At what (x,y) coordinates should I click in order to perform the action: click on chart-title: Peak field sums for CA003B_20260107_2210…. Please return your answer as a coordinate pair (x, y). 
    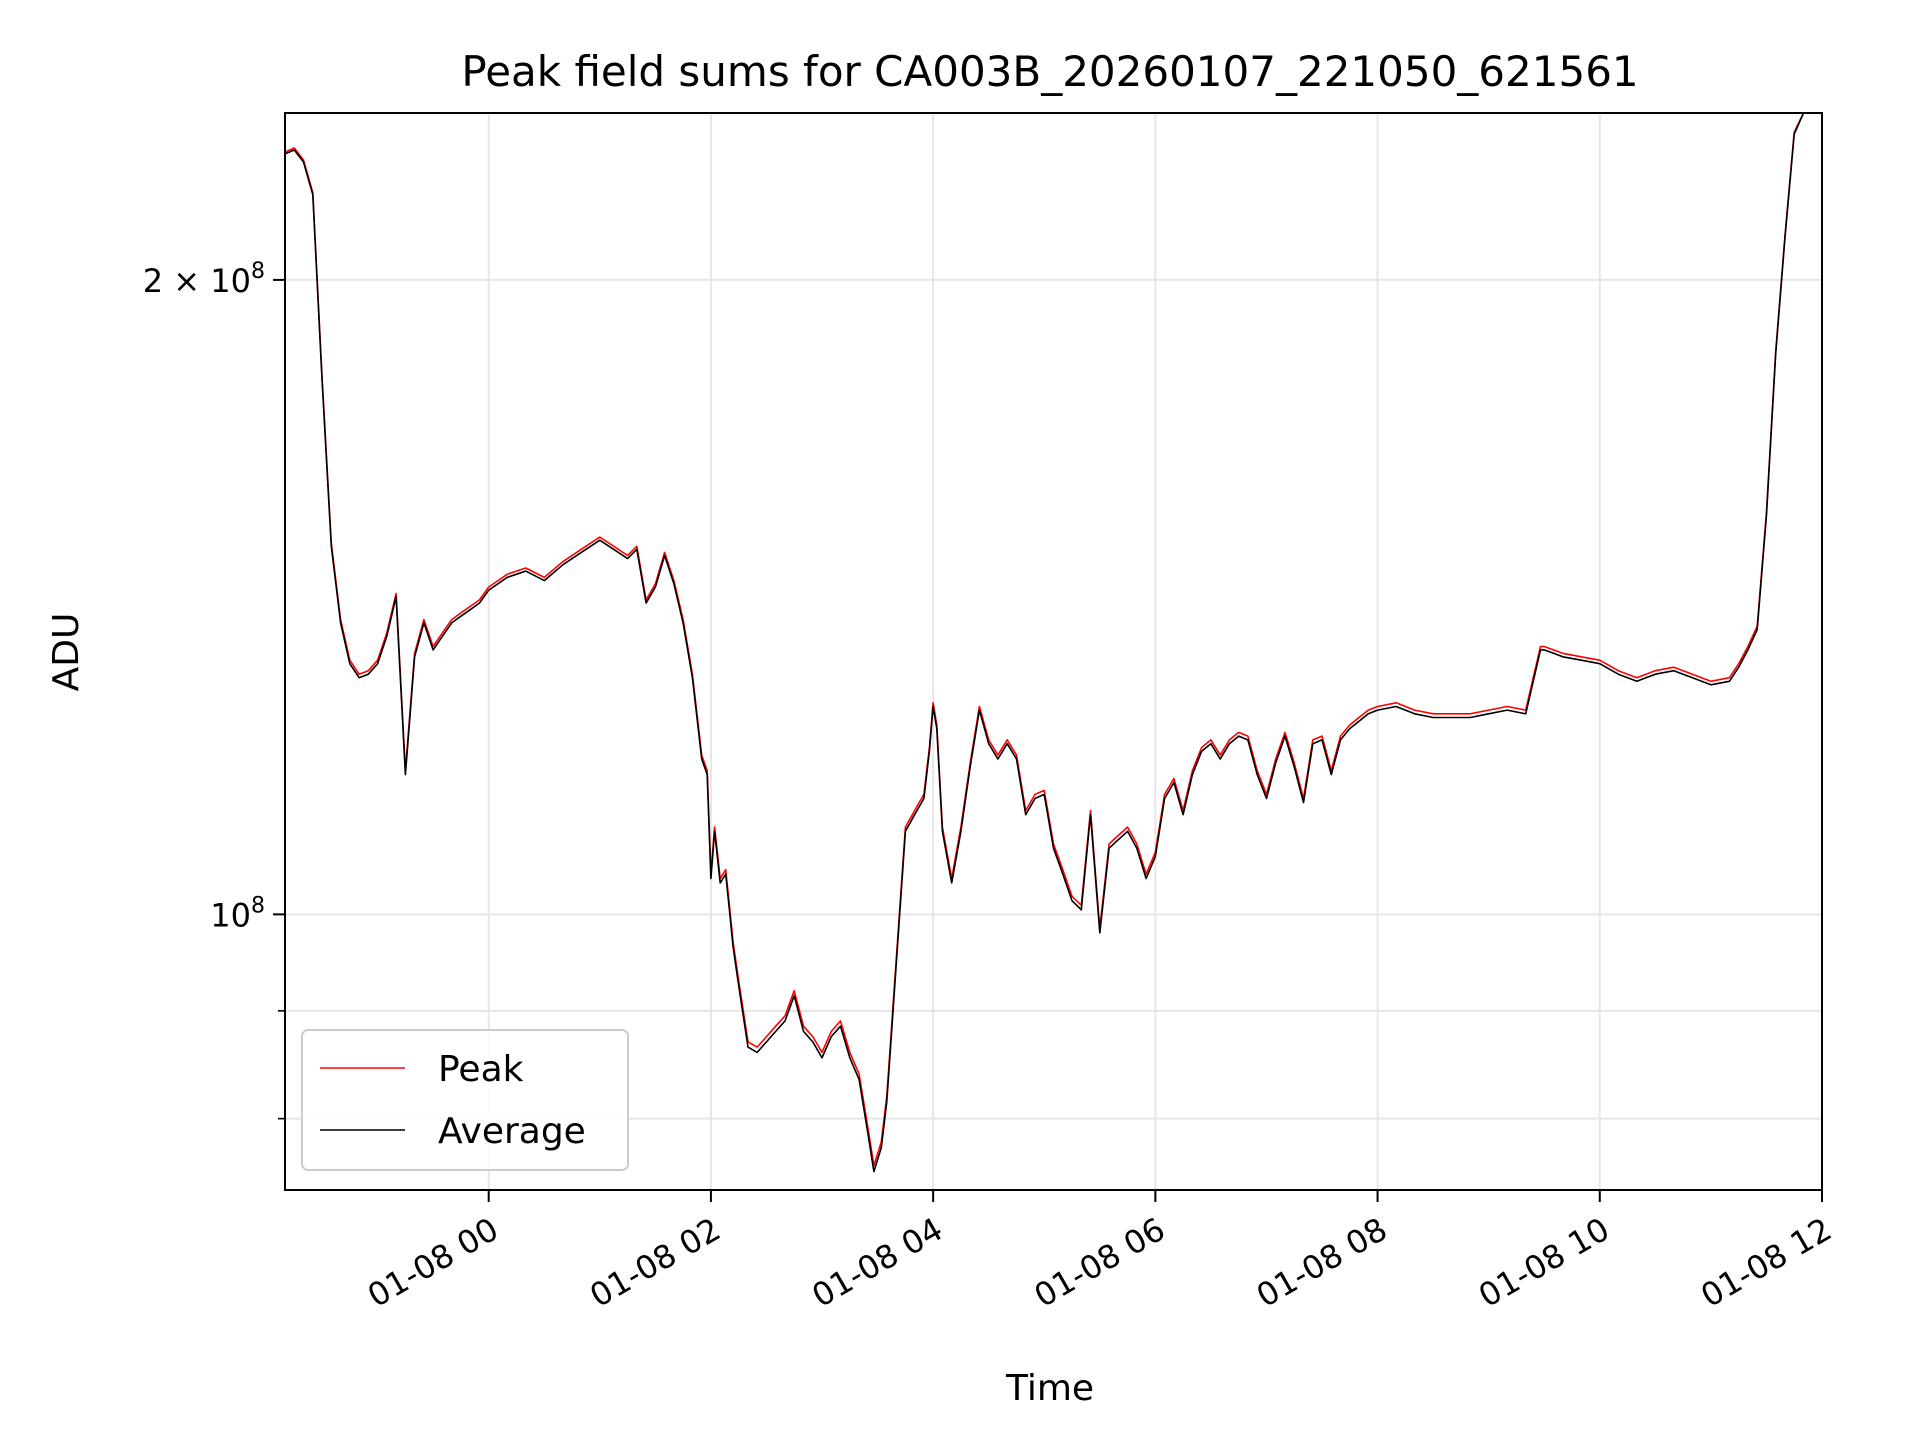
    Looking at the image, I should click on (1049, 71).